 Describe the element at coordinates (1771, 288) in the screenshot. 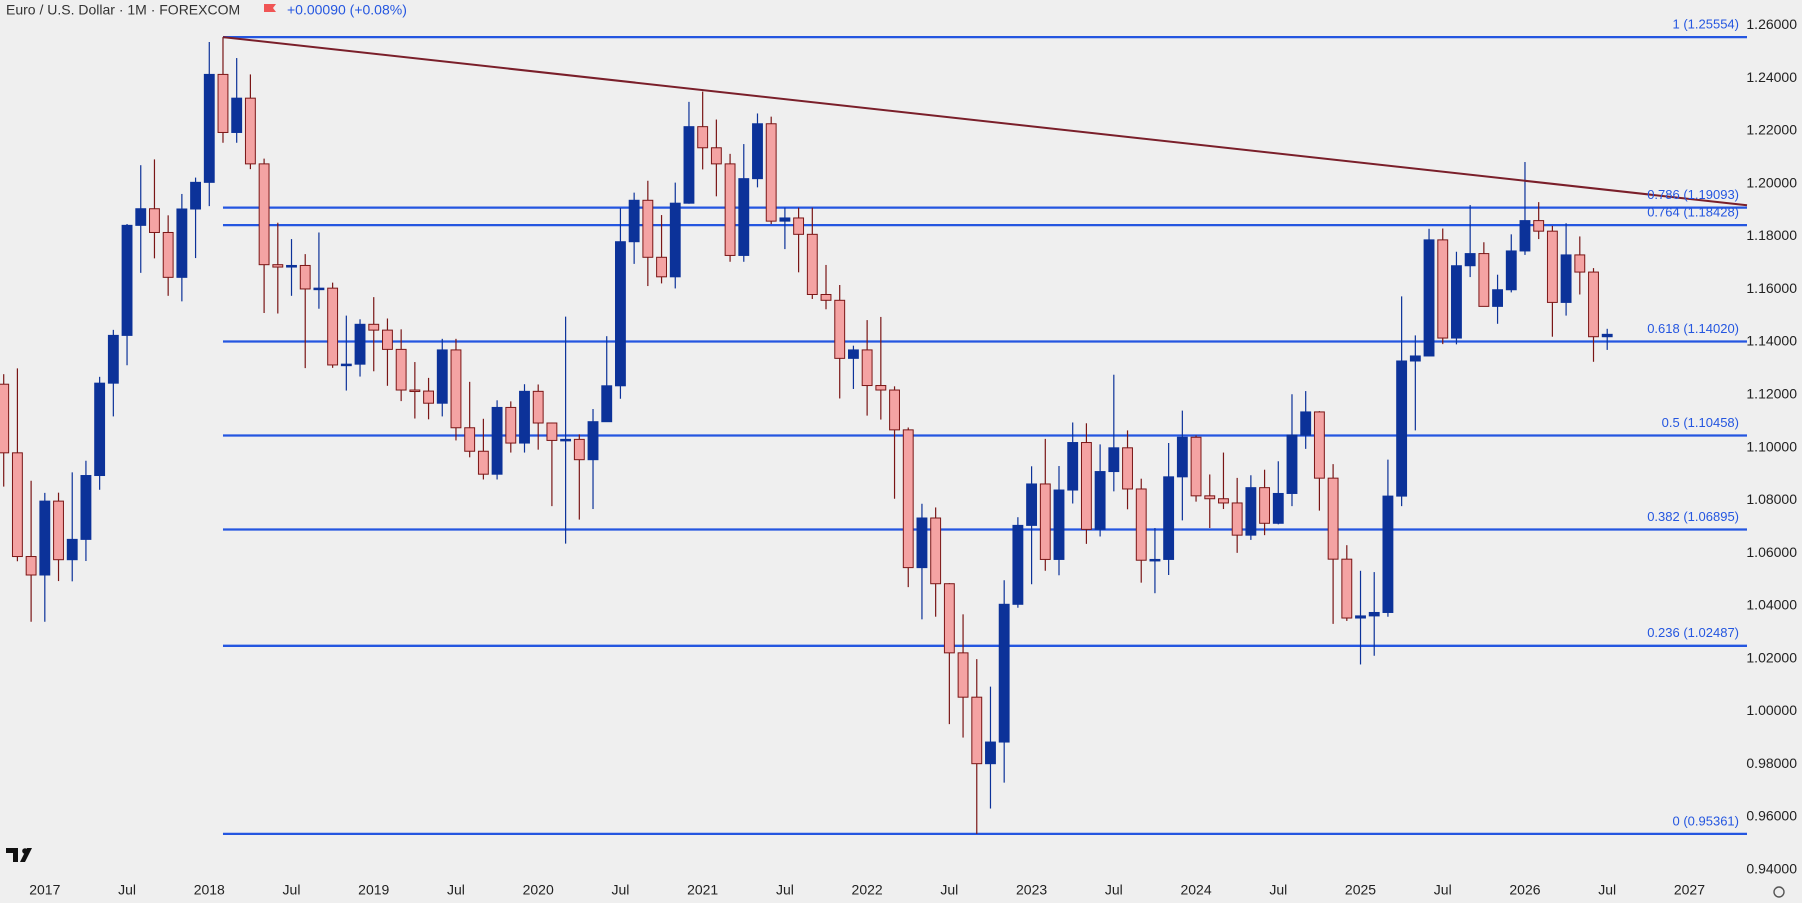

I see `y-tick-label: 1.16000` at that location.